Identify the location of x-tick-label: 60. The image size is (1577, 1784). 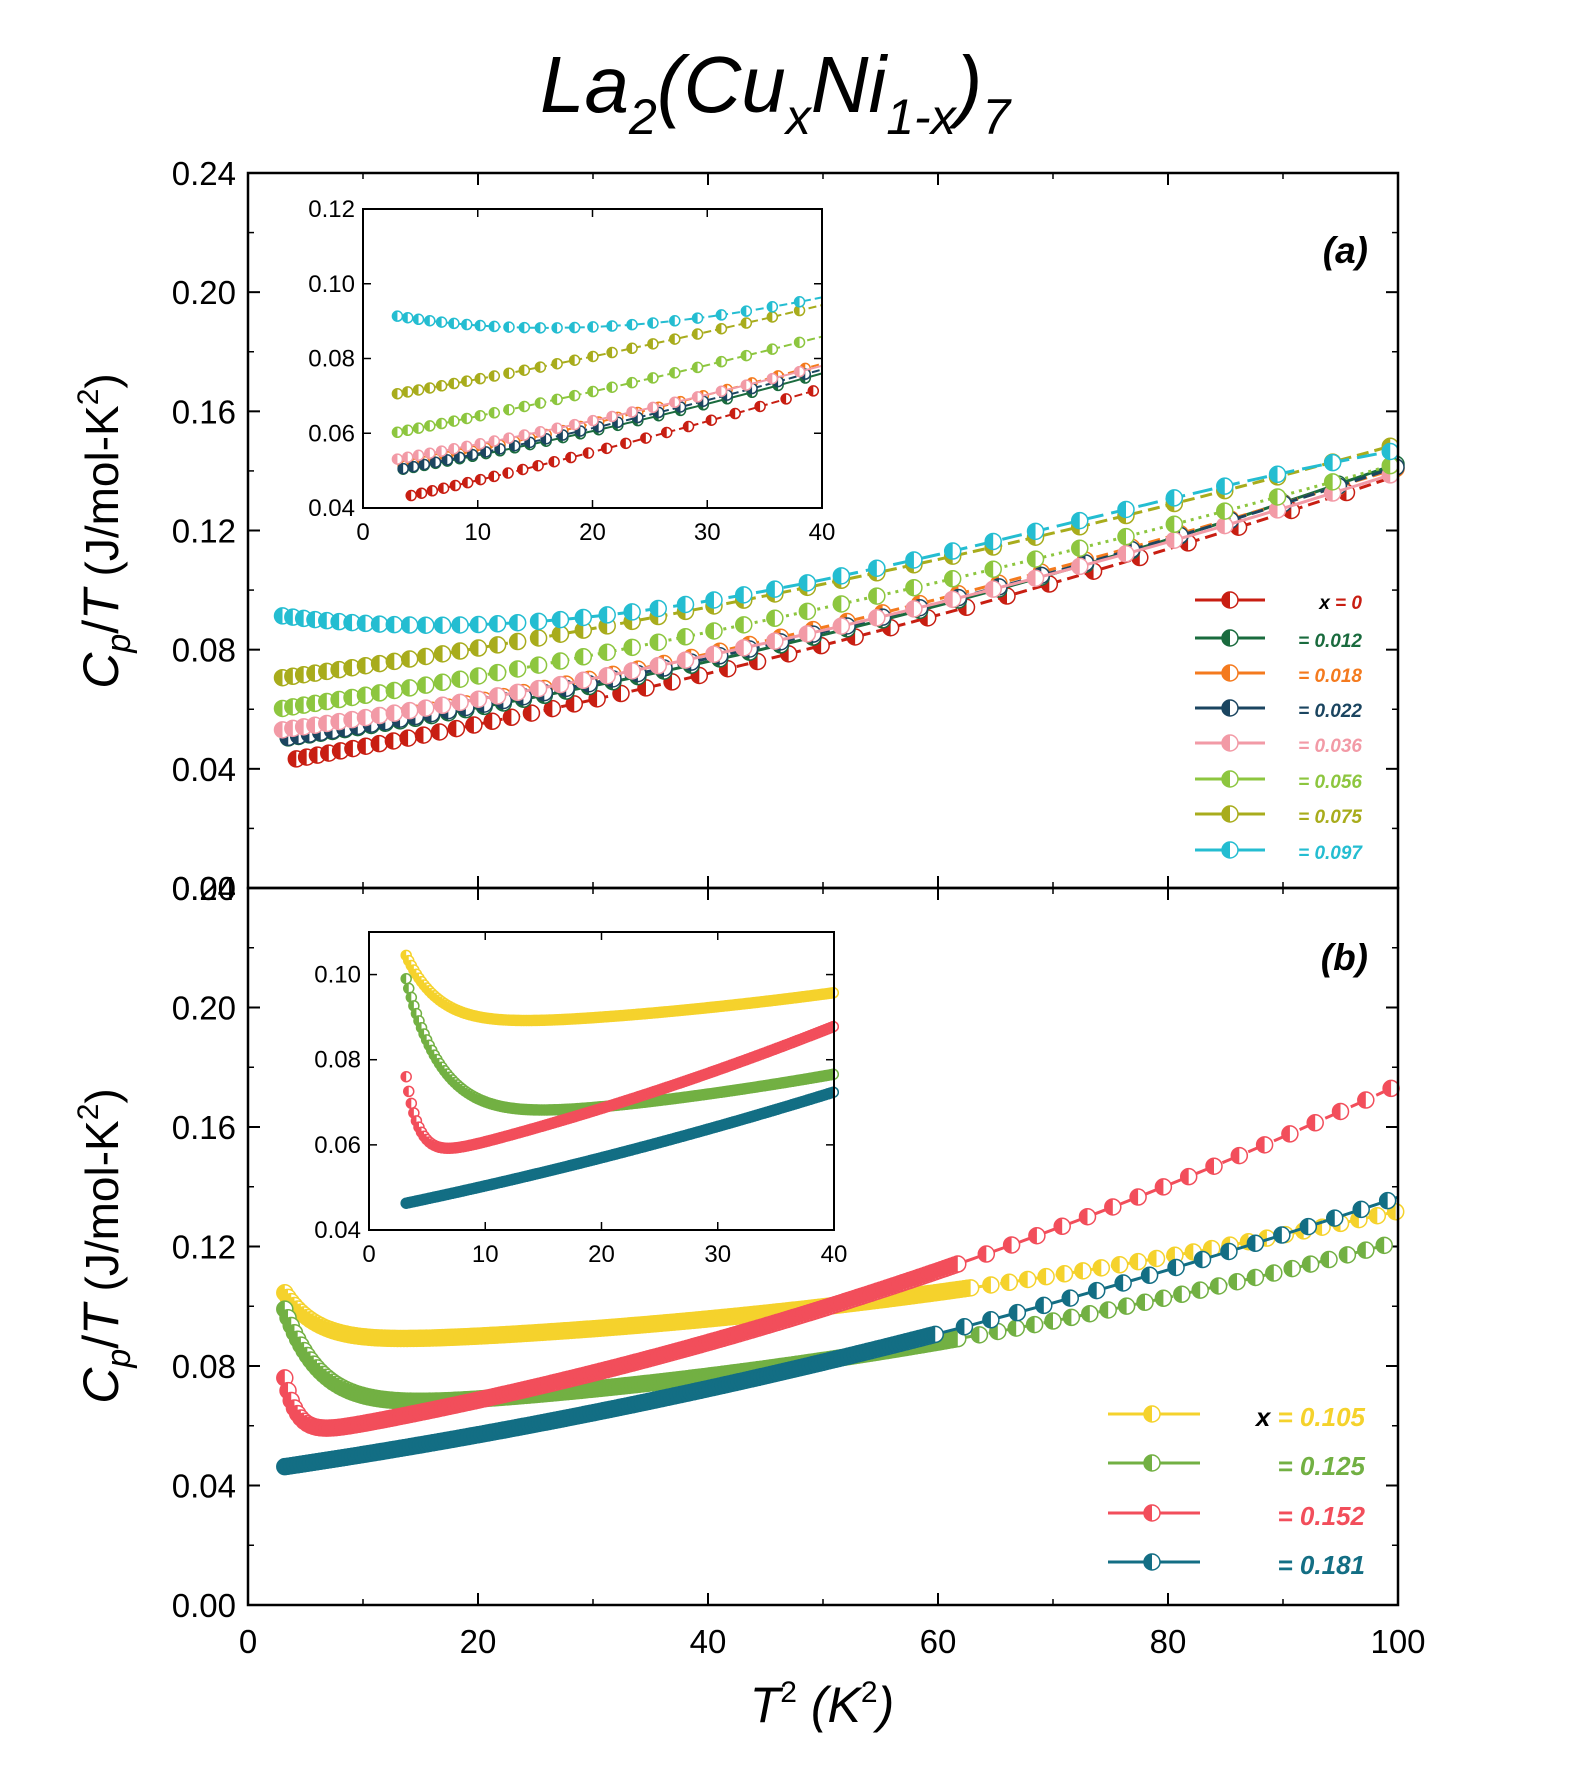
(938, 1641).